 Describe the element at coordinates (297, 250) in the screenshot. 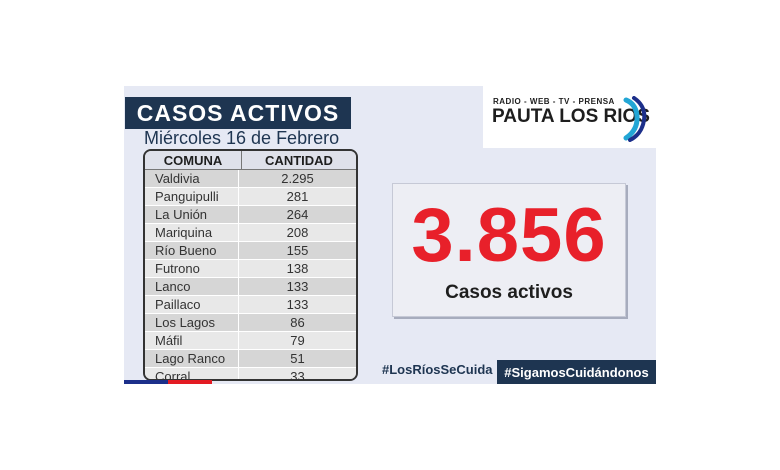

I see `cantidad-cell: 155` at that location.